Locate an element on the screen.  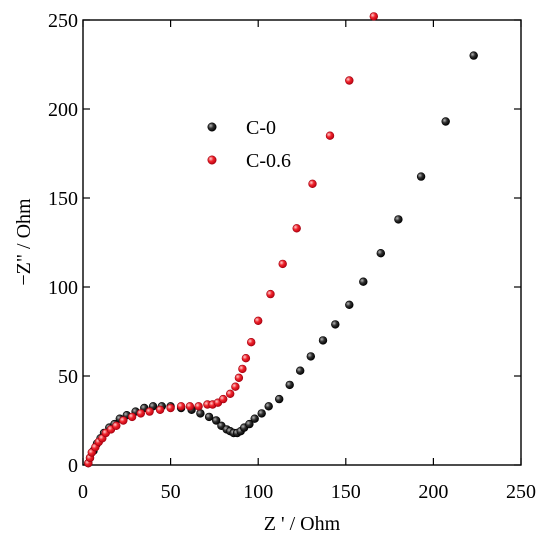
y-axis-label: −Z" / Ohm is located at coordinates (24, 242).